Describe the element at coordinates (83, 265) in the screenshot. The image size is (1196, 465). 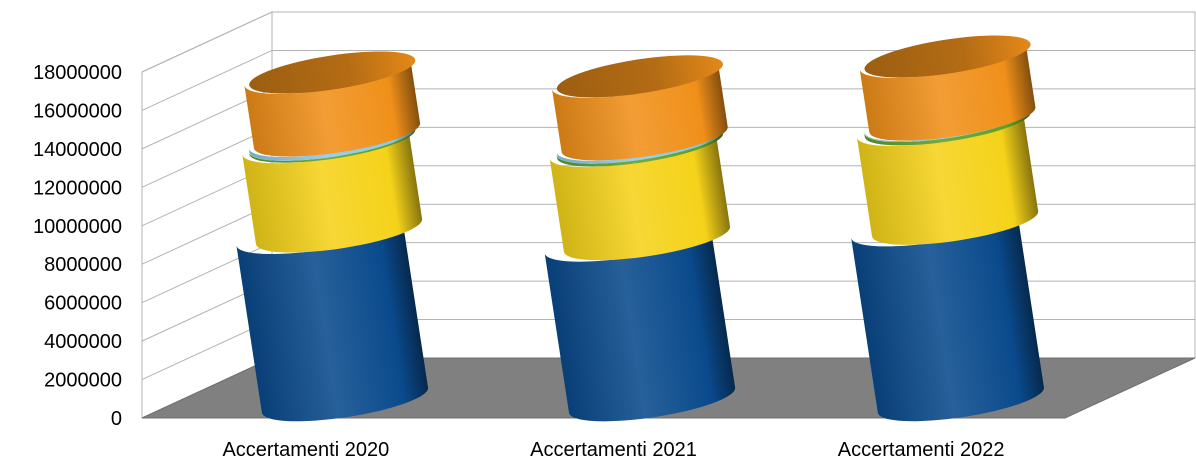
I see `y-tick-label: 8000000` at that location.